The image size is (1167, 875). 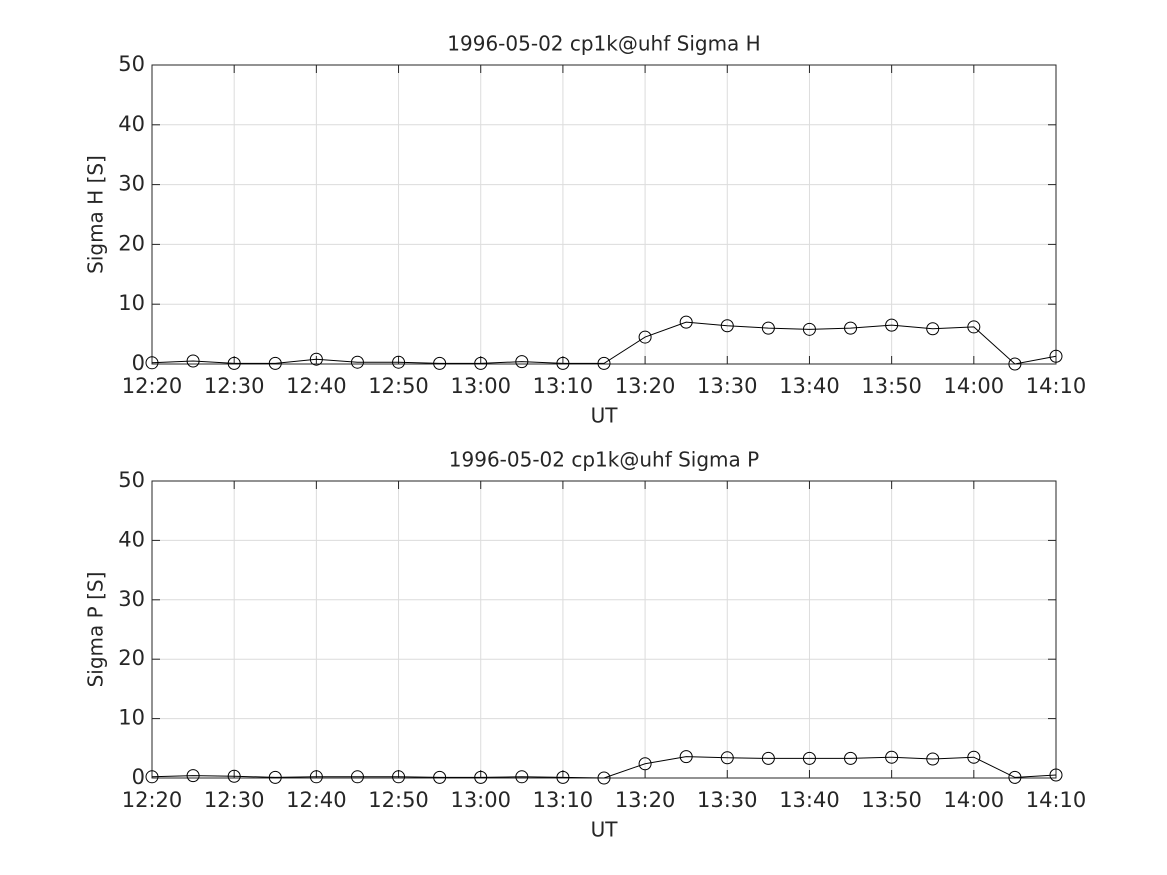 What do you see at coordinates (604, 460) in the screenshot?
I see `chart-title: 1996-05-02 cp1k@uhf Sigma P` at bounding box center [604, 460].